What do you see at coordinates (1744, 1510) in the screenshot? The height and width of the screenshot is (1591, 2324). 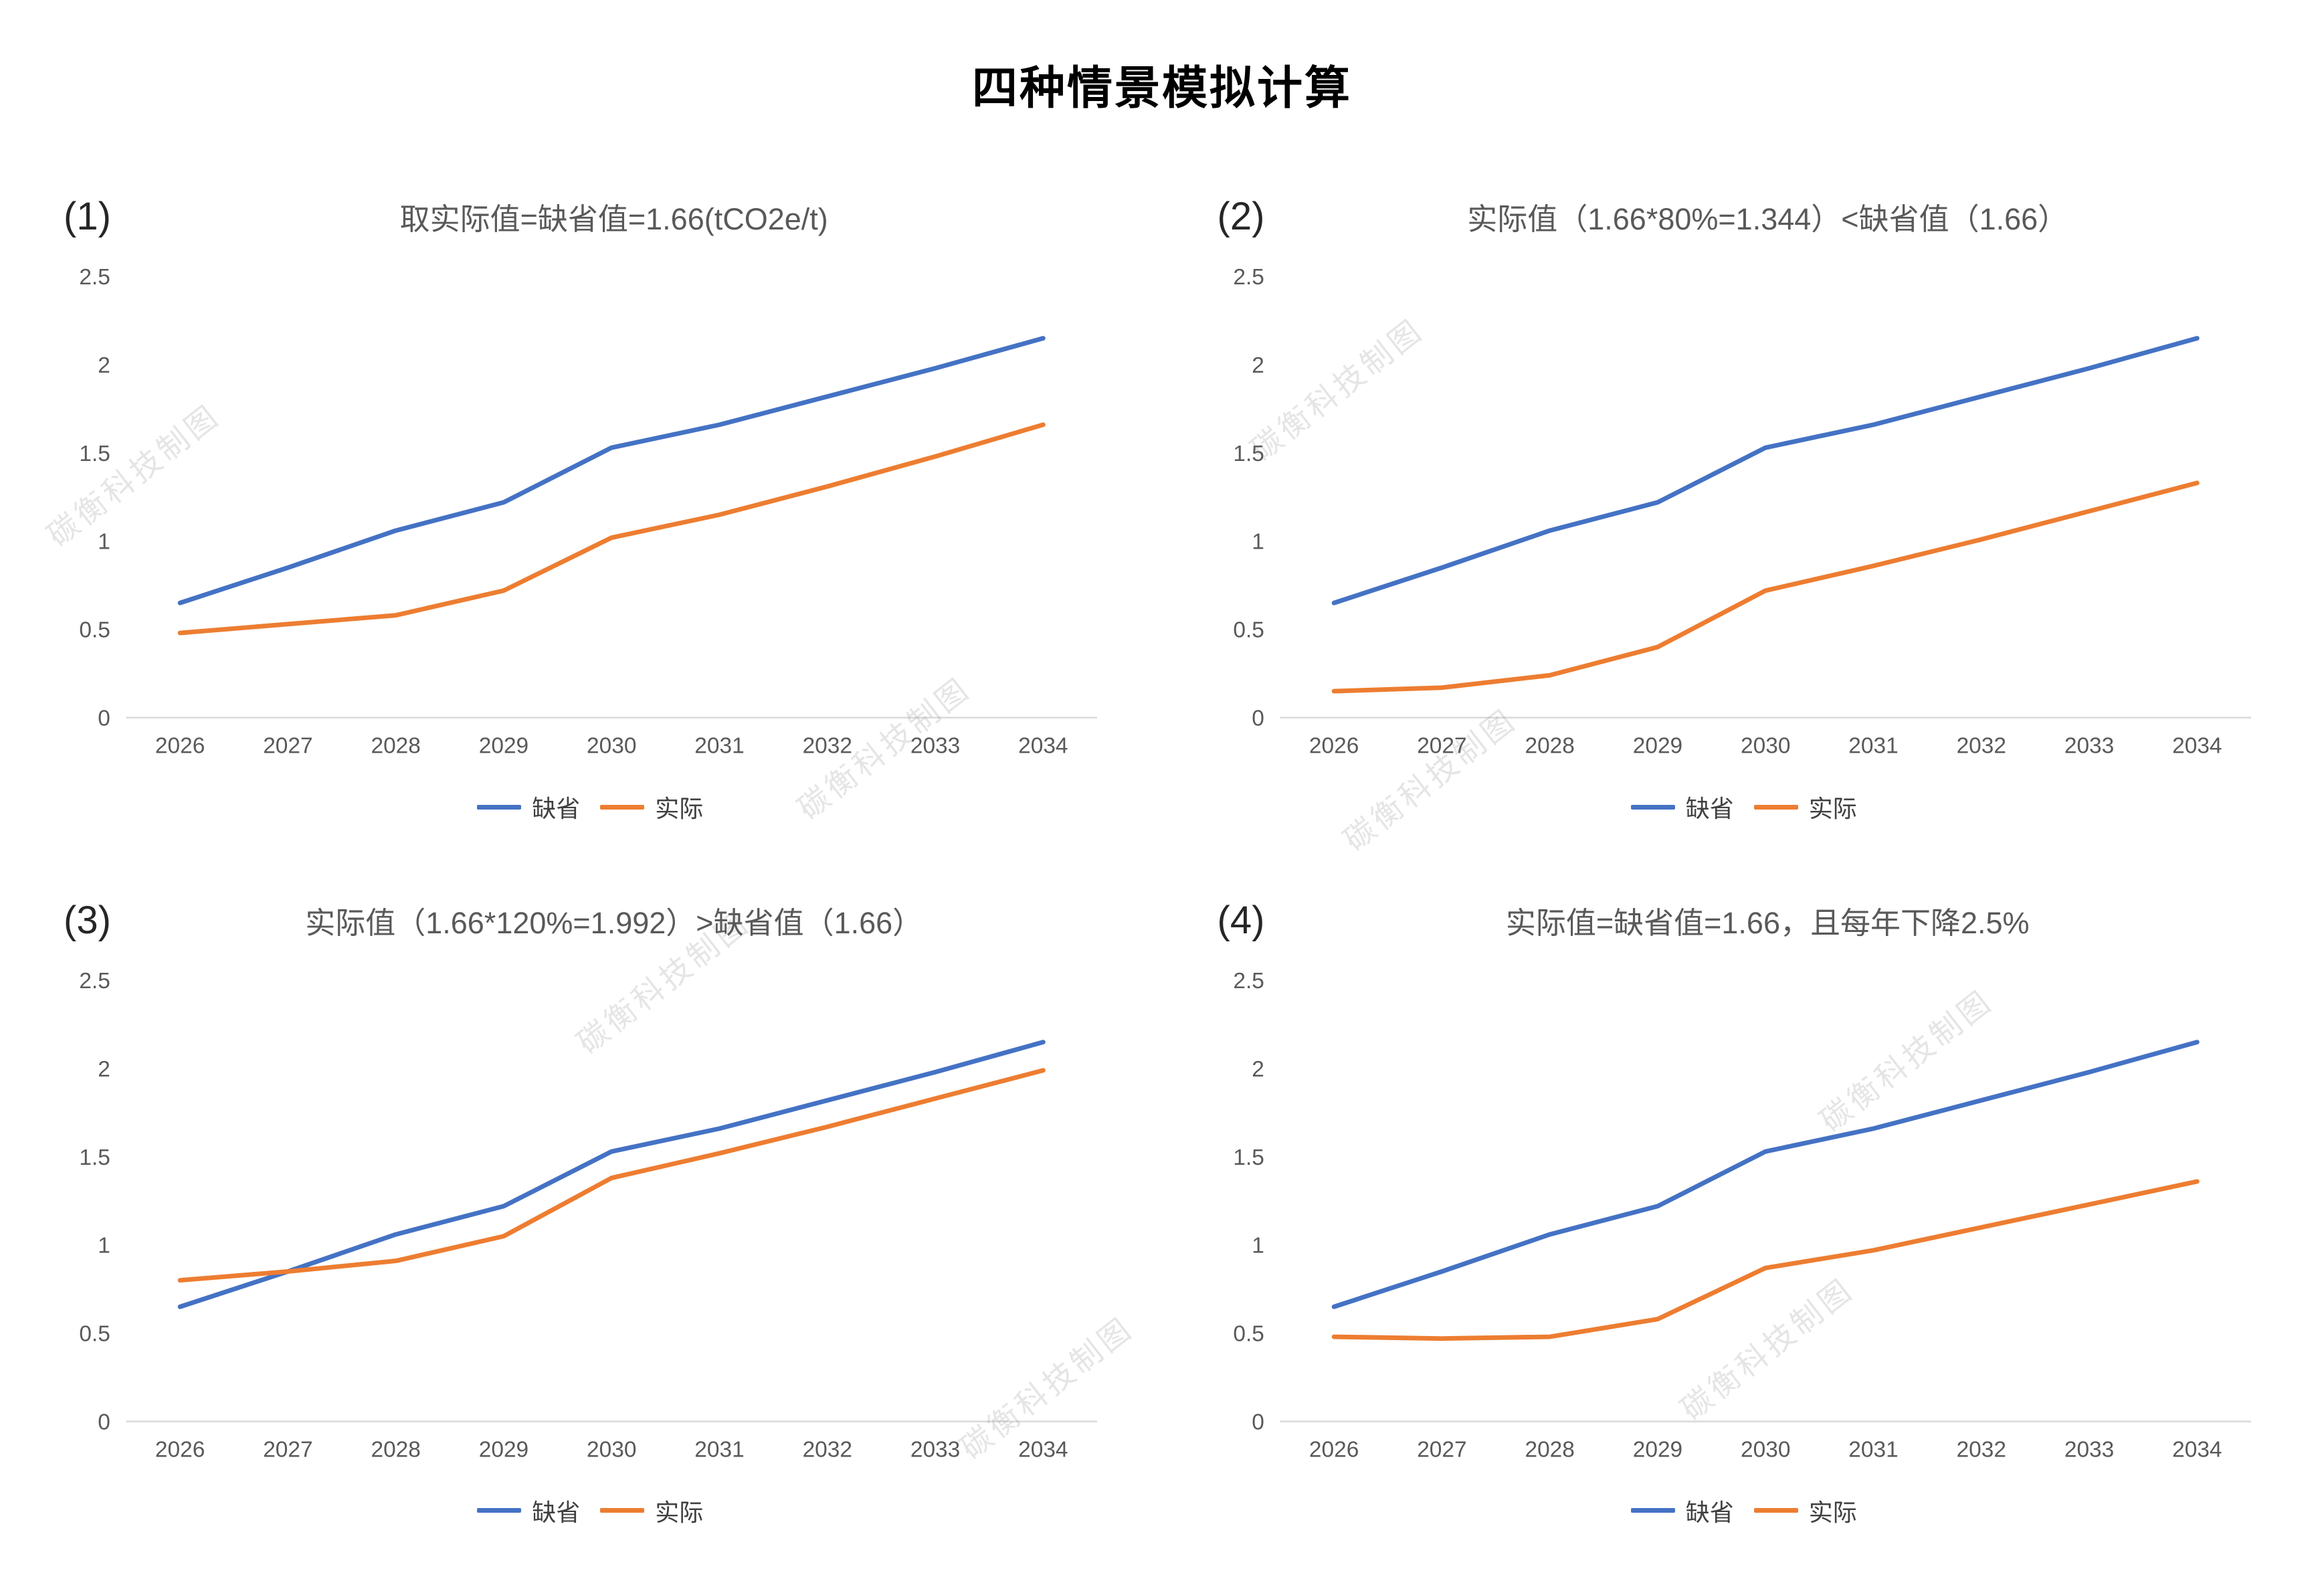 I see `chart-legend-4: 缺省 实际` at bounding box center [1744, 1510].